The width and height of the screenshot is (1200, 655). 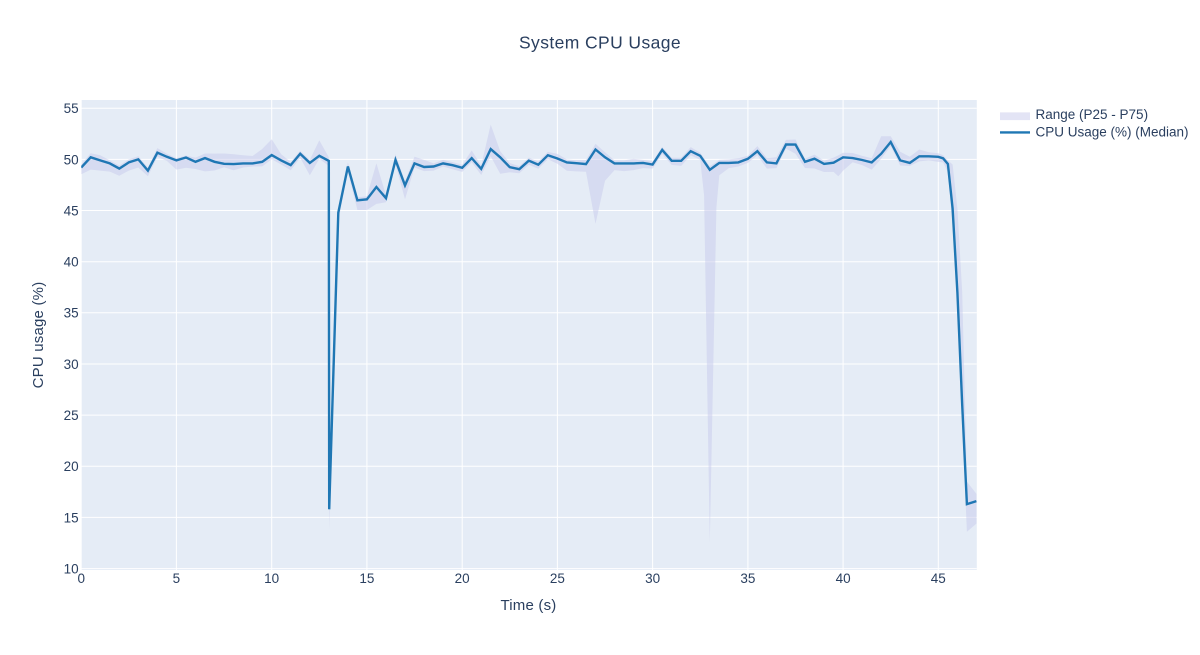 I want to click on svg-text: 5, so click(x=177, y=578).